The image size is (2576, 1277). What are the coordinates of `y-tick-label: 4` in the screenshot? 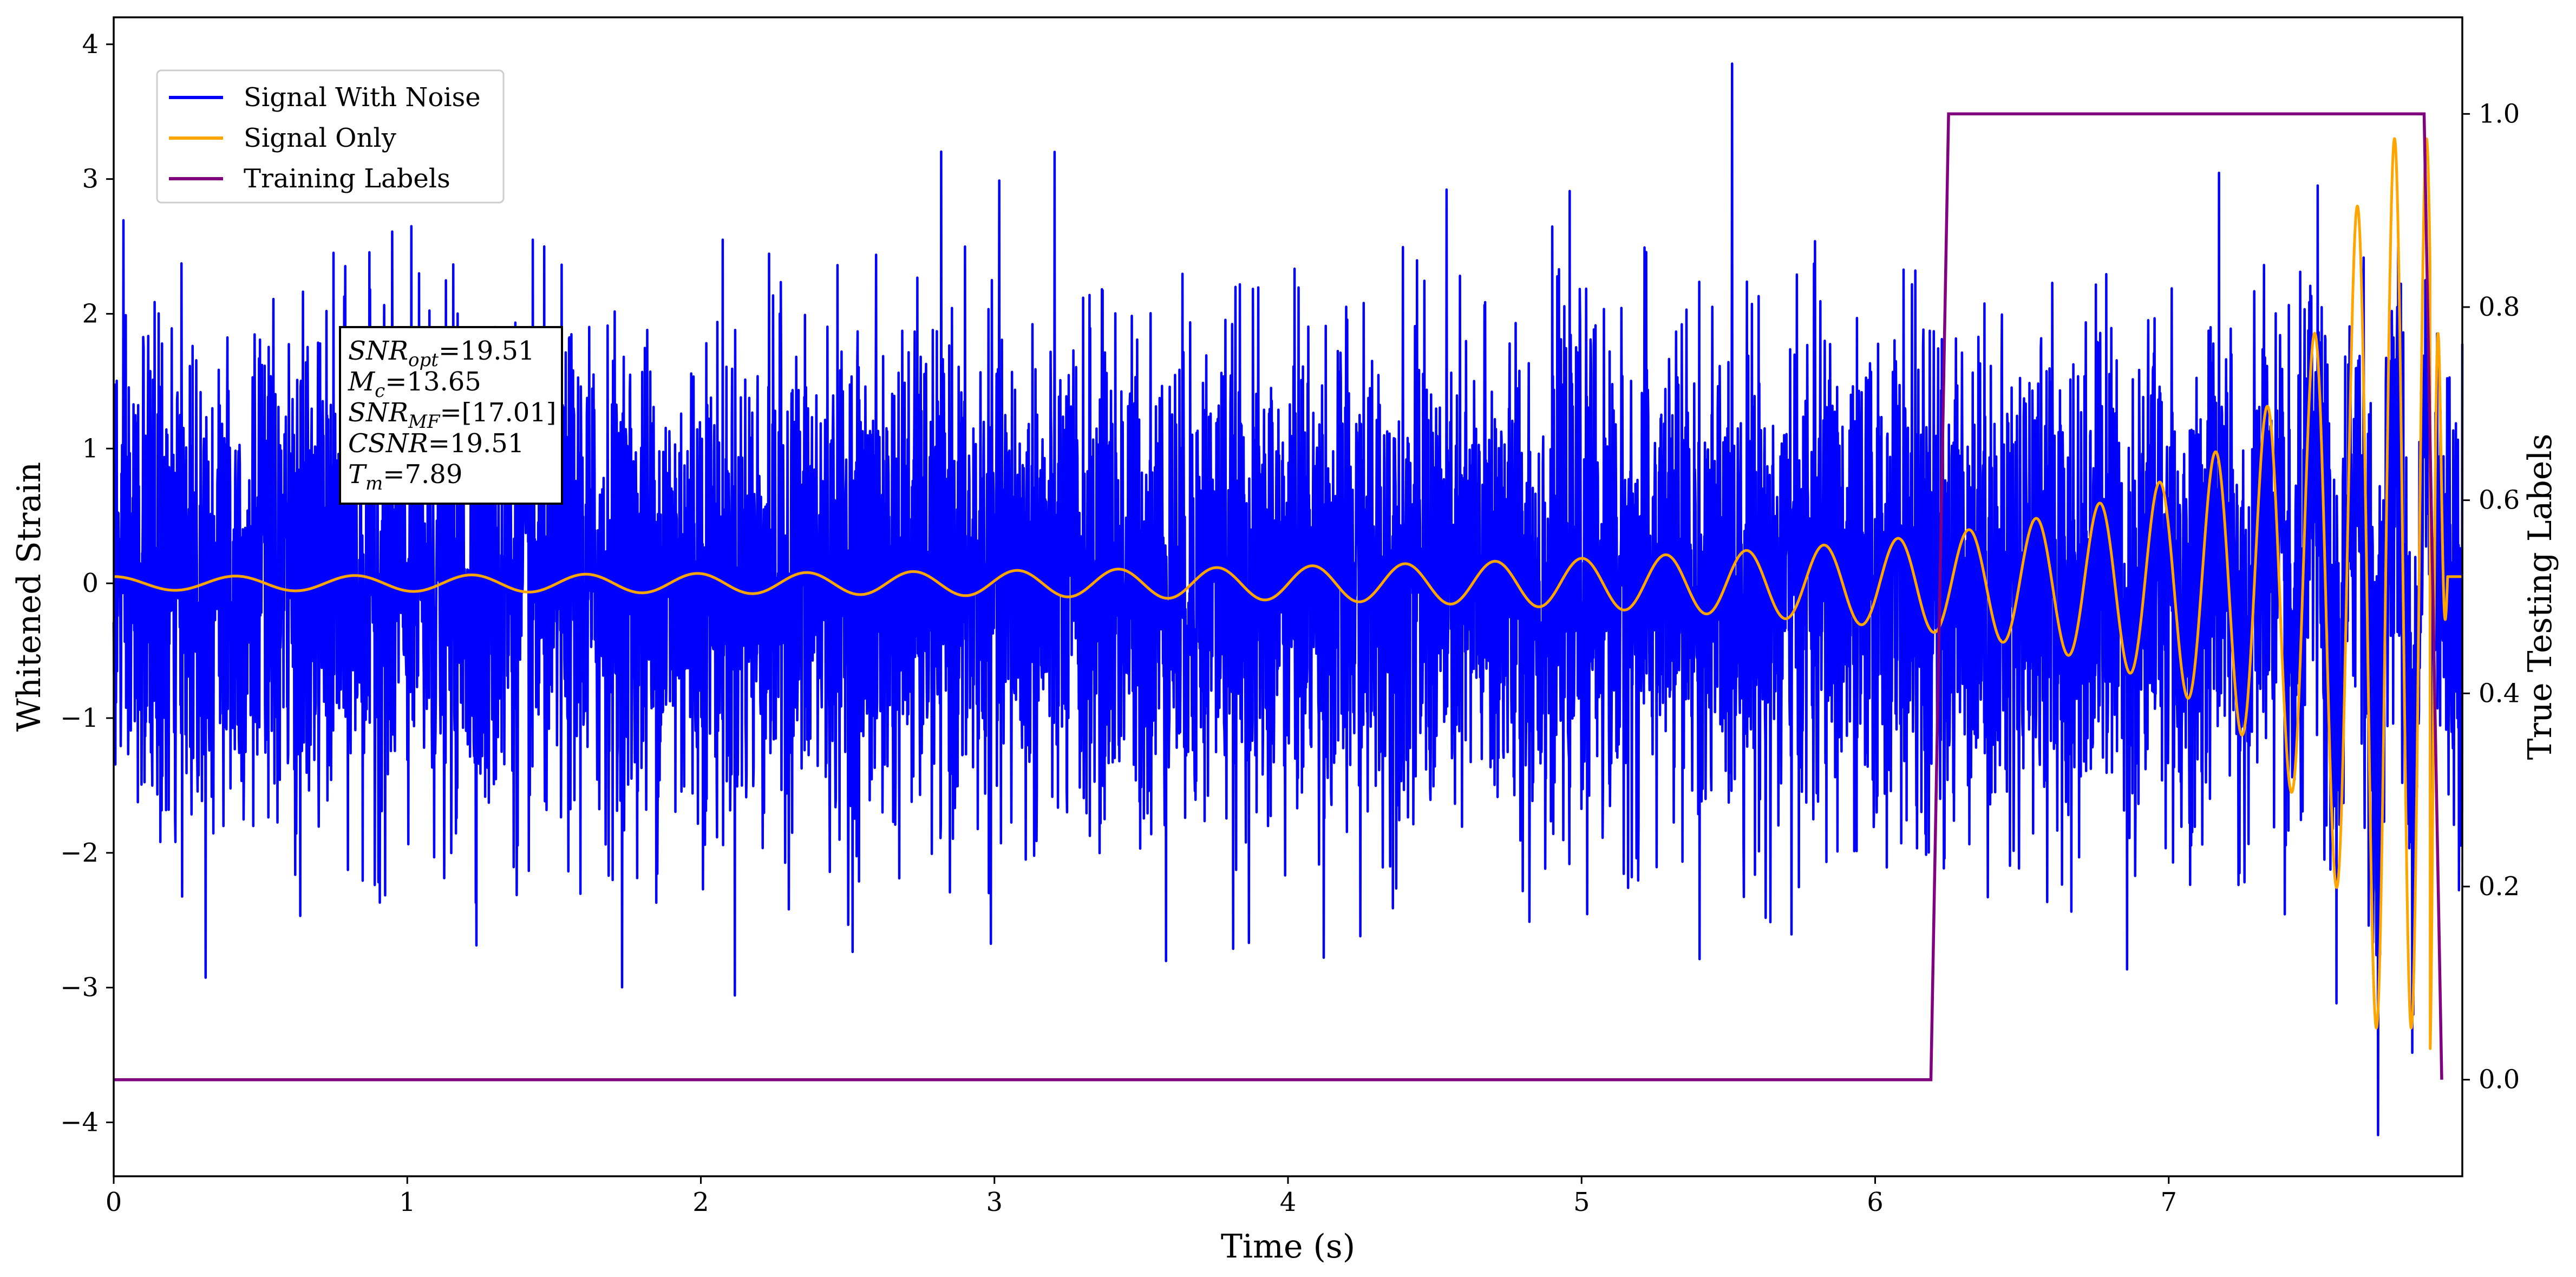 It's located at (90, 44).